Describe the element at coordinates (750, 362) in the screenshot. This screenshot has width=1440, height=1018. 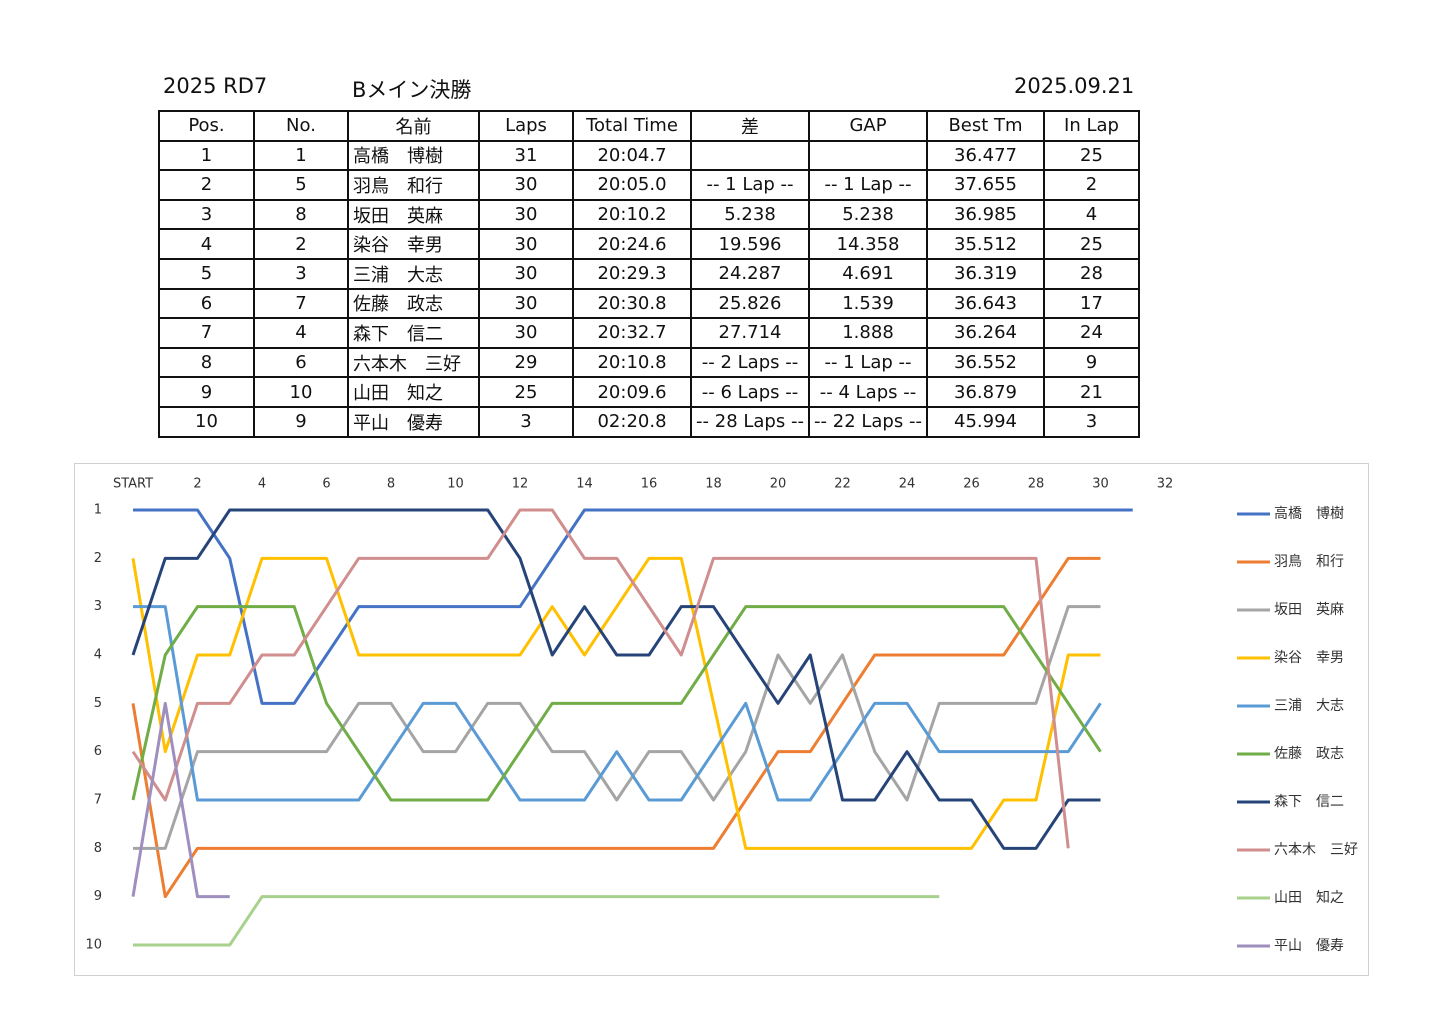
I see `cell: -- 2 Laps --` at that location.